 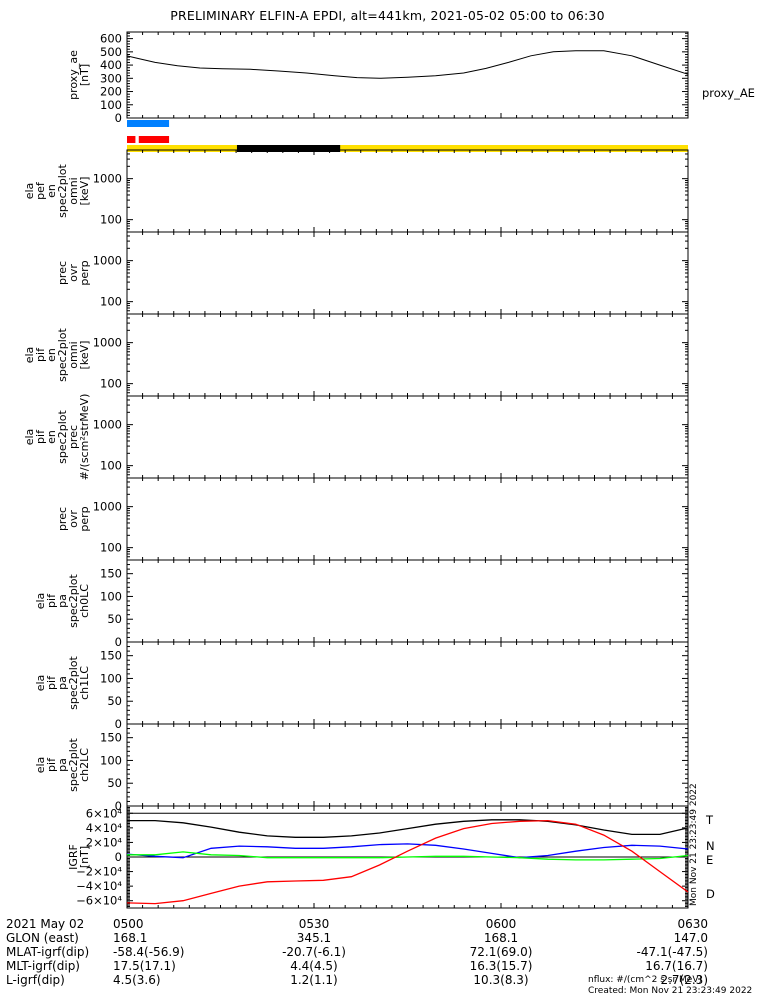 I want to click on y-tick-label: 300, so click(x=111, y=78).